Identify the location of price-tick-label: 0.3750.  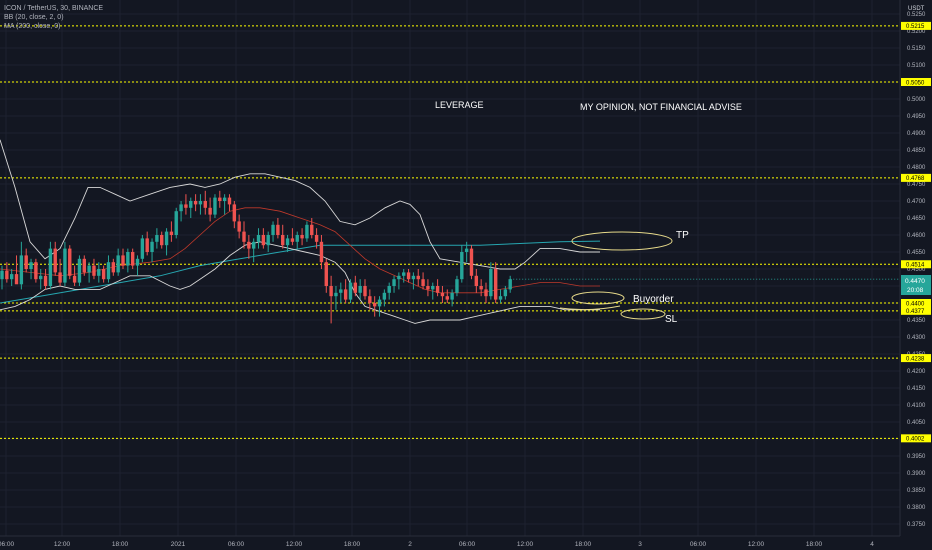
(916, 525).